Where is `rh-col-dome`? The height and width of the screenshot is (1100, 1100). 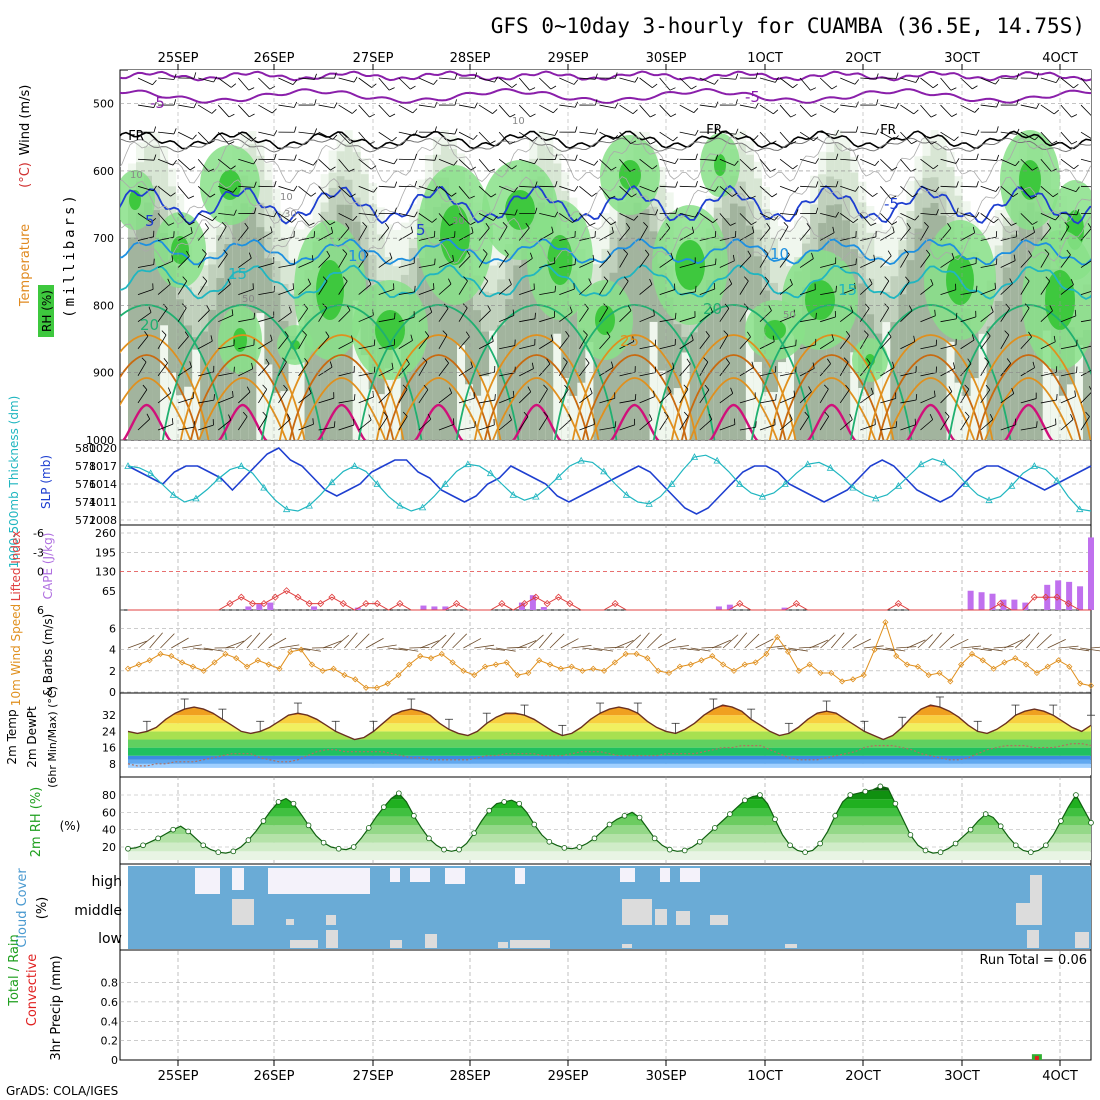 rh-col-dome is located at coordinates (261, 376).